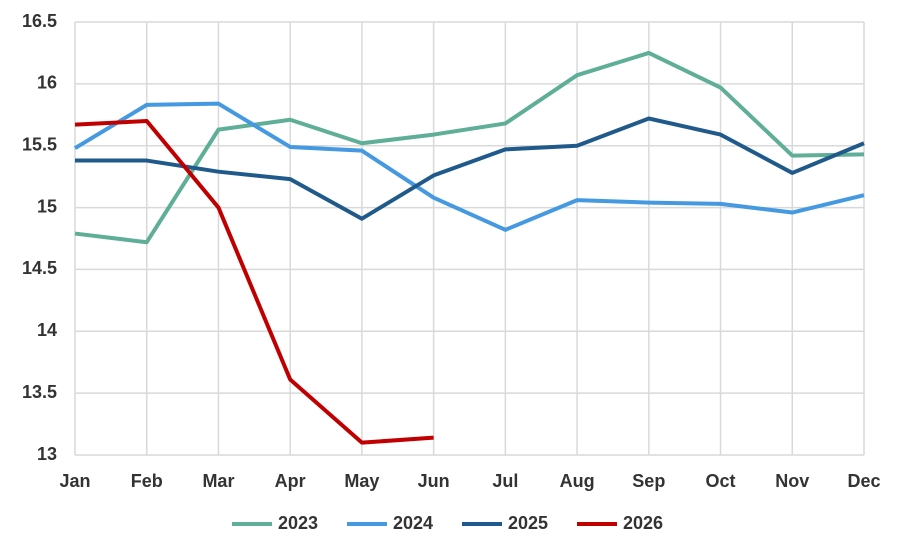 This screenshot has width=904, height=557. What do you see at coordinates (39, 21) in the screenshot?
I see `y-tick-label: 16.5` at bounding box center [39, 21].